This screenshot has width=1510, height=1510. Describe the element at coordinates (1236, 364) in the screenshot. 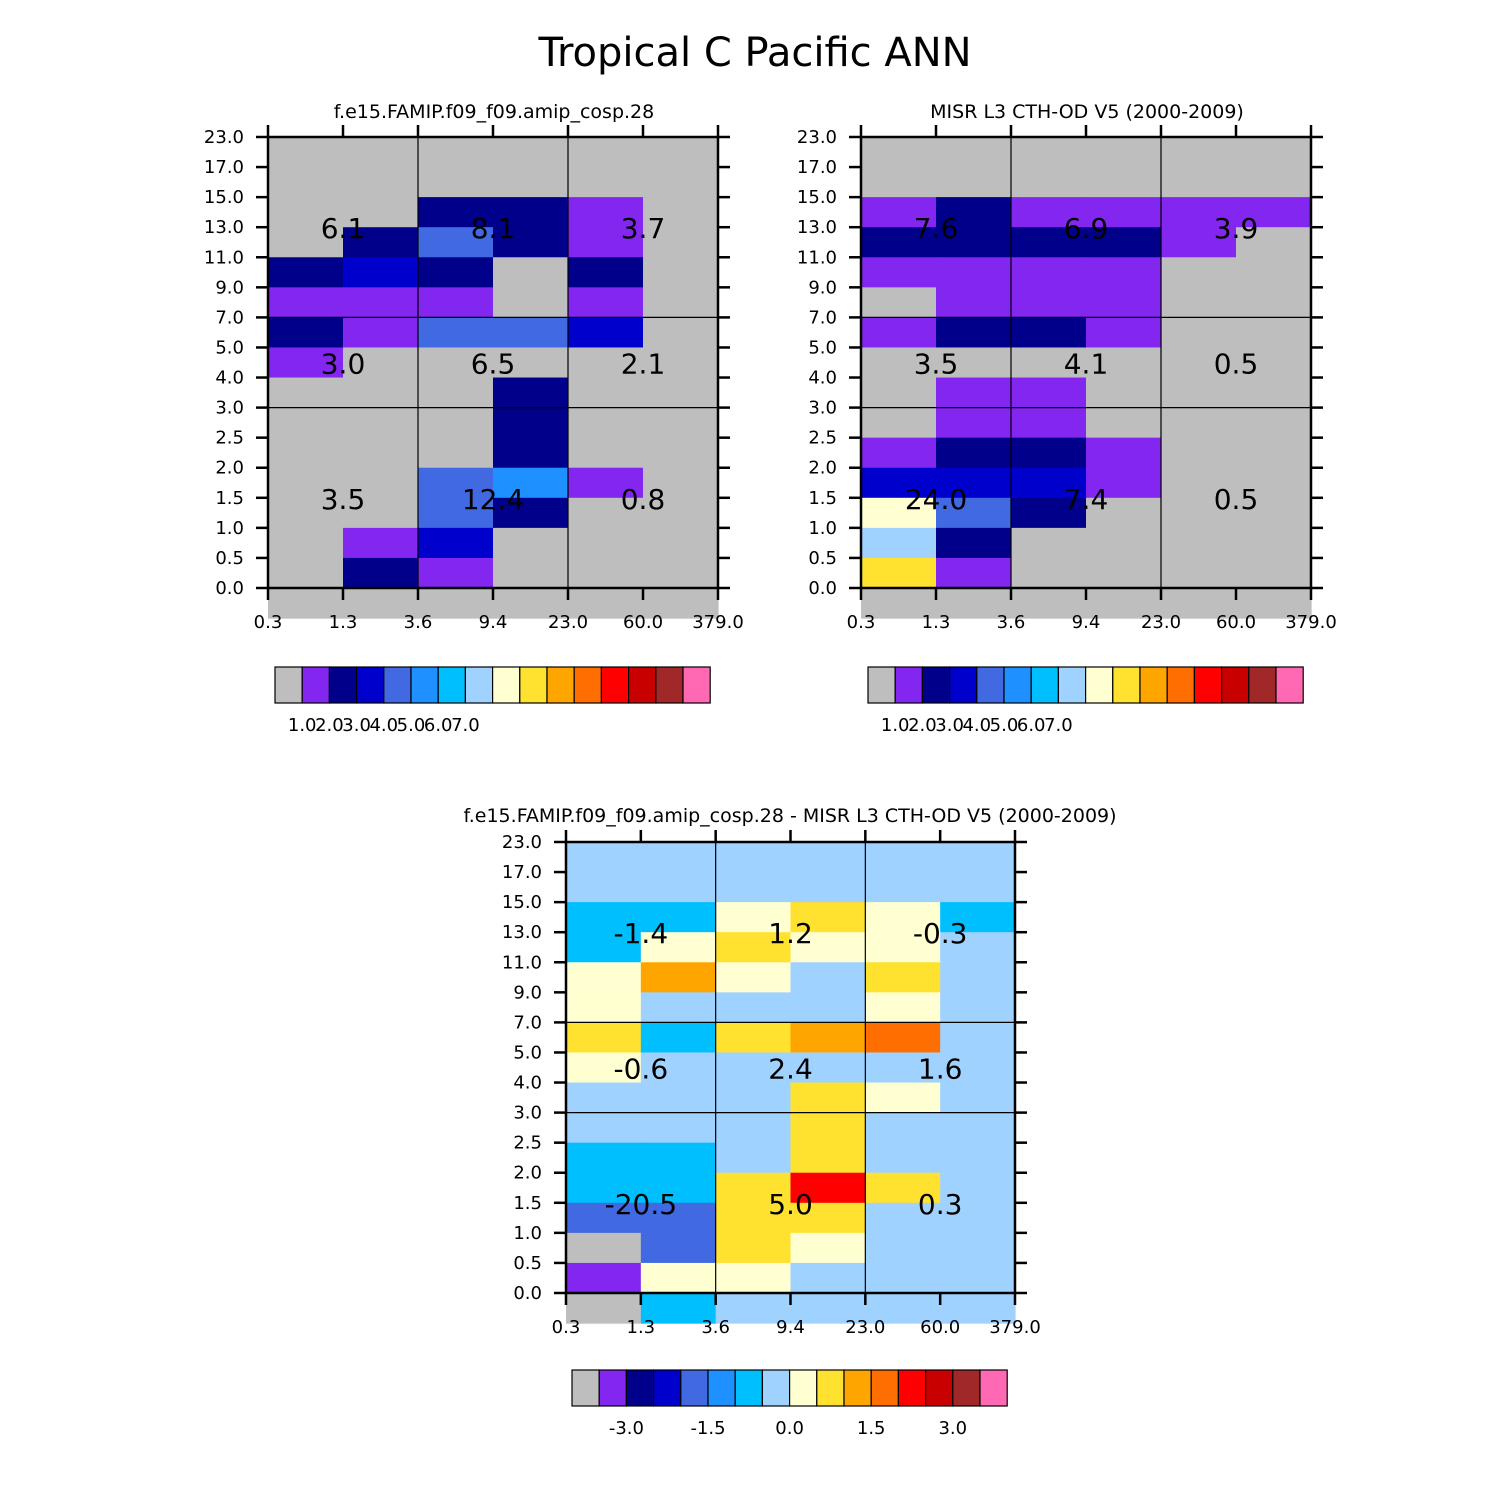

I see `region-total-mid-thick: 0.5` at that location.